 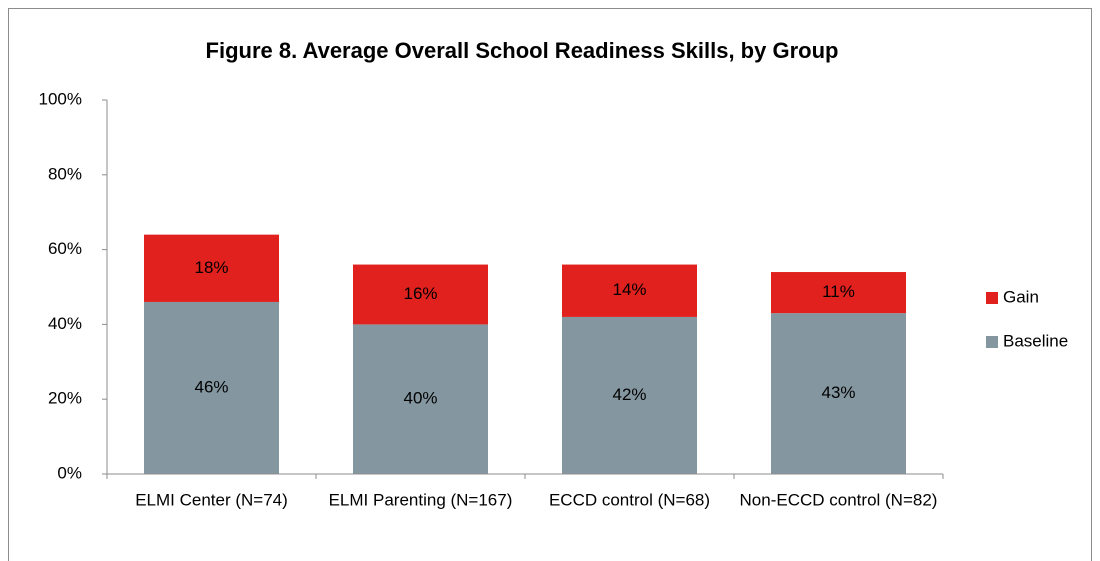 I want to click on y-tick-label: 0%, so click(x=69, y=472).